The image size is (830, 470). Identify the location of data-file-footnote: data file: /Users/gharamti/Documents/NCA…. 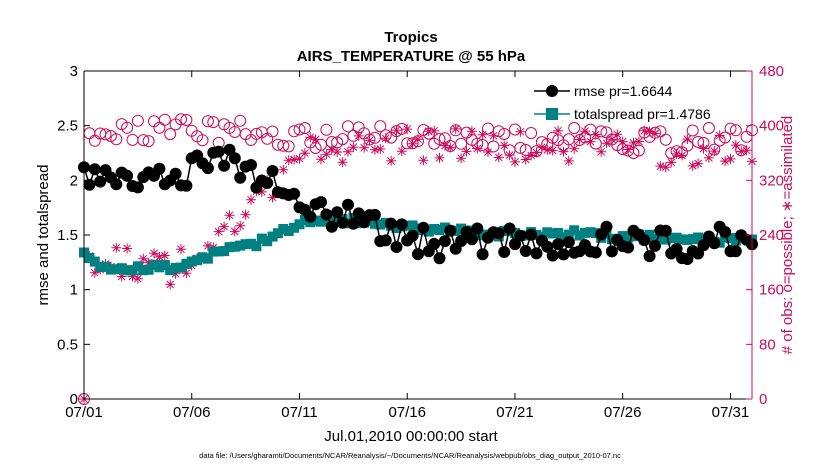
(410, 455).